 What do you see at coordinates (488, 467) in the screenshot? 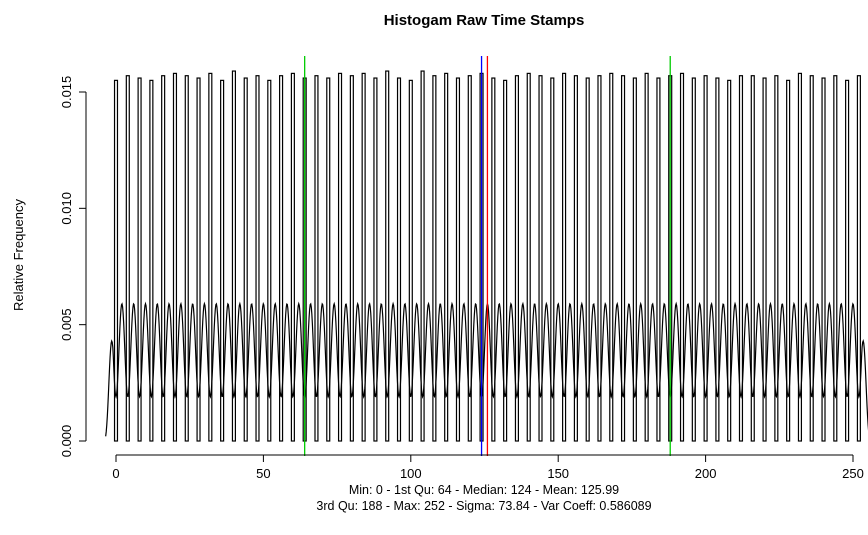
I see `x-axis: 0 50 100 150 200 250` at bounding box center [488, 467].